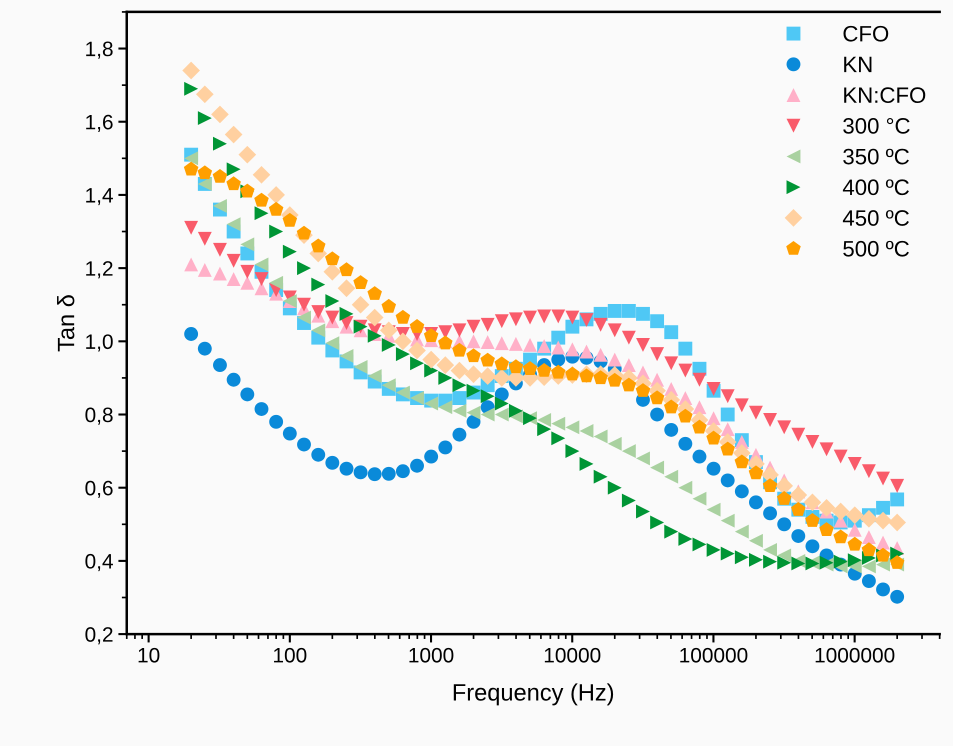  Describe the element at coordinates (99, 635) in the screenshot. I see `y-tick-label: 0,2` at that location.